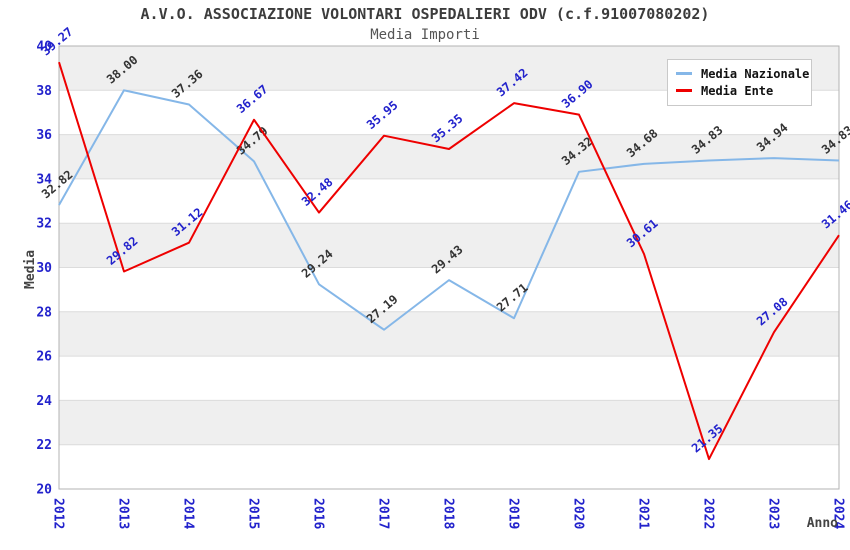 The height and width of the screenshot is (550, 850). Describe the element at coordinates (44, 401) in the screenshot. I see `y-tick-label: 24` at that location.